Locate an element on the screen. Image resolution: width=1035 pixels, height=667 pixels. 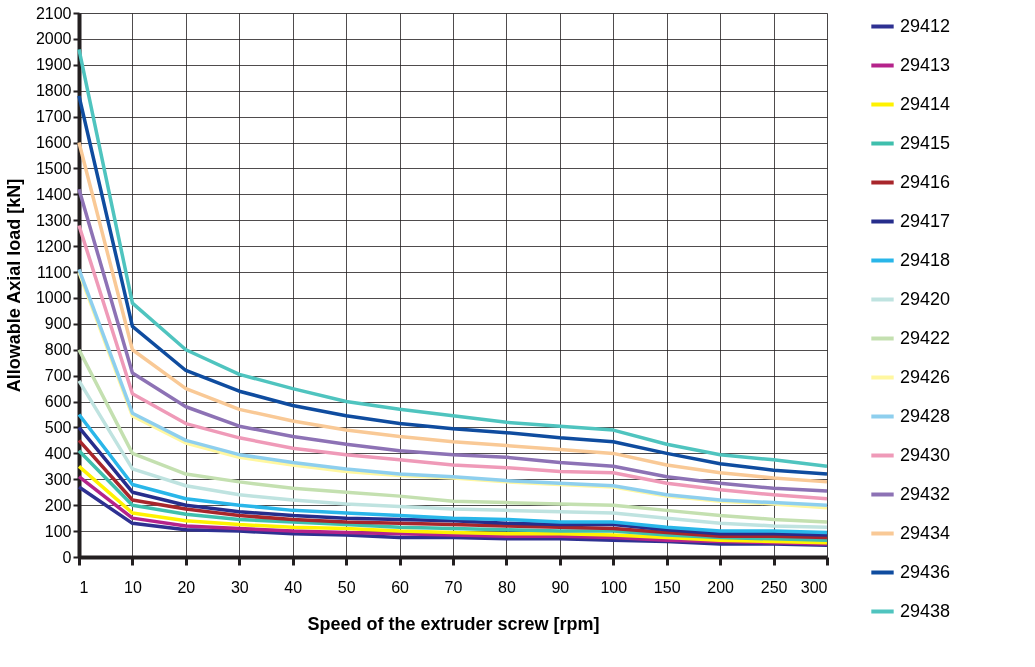
x-tick-label: 1 is located at coordinates (84, 587).